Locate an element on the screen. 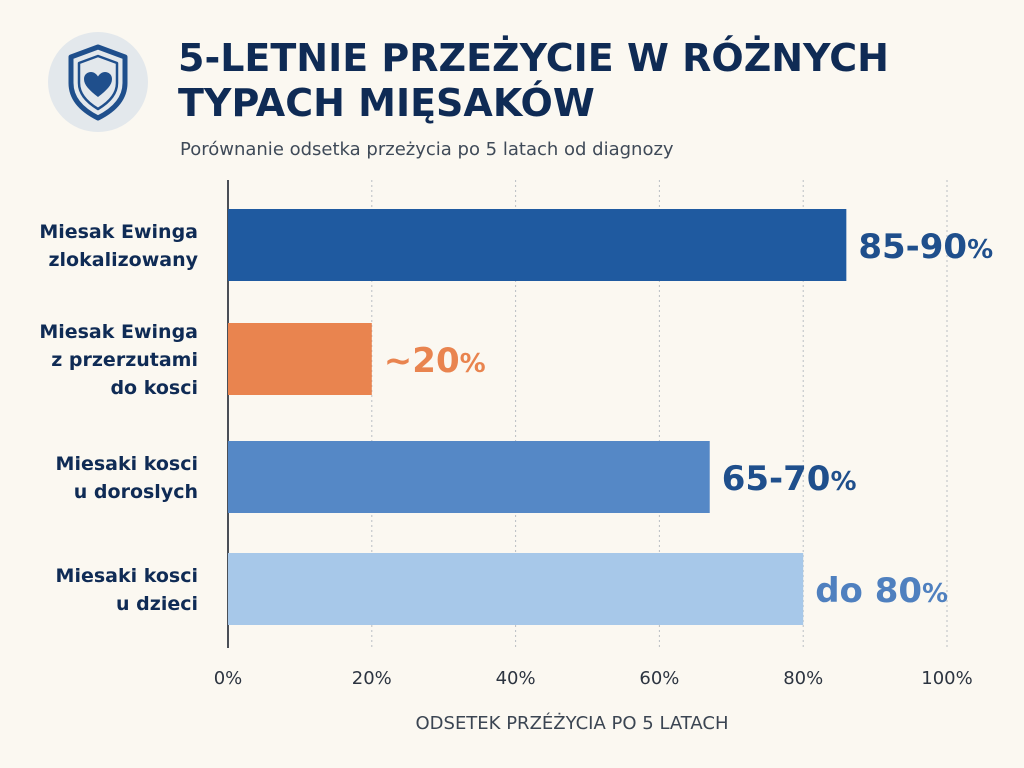 Image resolution: width=1024 pixels, height=768 pixels. logo-badge is located at coordinates (98, 82).